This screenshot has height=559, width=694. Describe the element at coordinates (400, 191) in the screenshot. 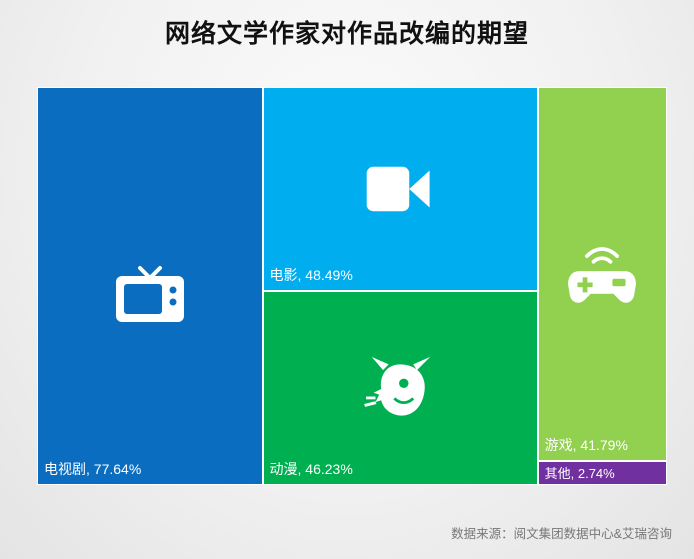

I see `video-camera-icon` at that location.